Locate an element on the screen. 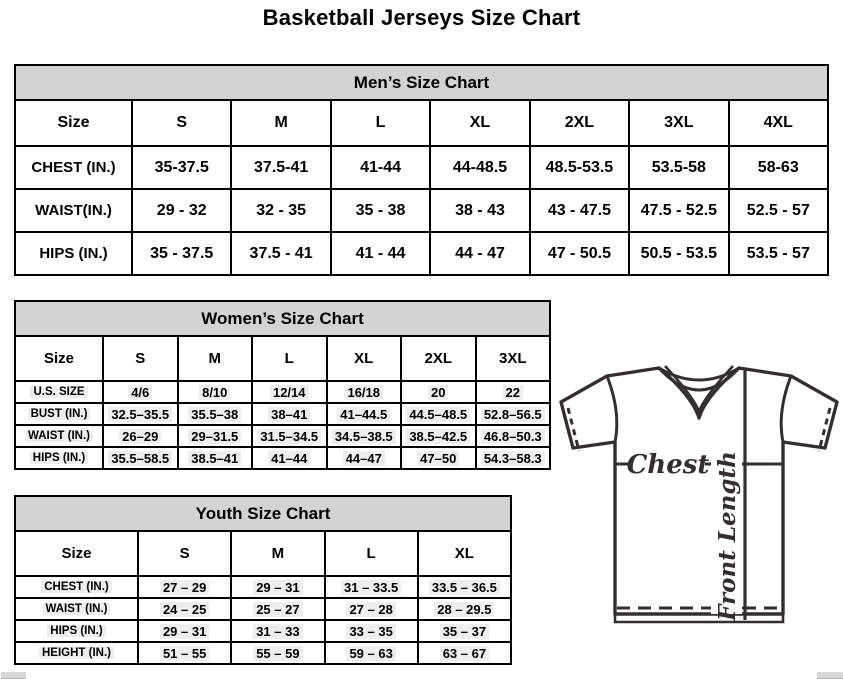  size-value-cell: 35.5–58.5 is located at coordinates (140, 458).